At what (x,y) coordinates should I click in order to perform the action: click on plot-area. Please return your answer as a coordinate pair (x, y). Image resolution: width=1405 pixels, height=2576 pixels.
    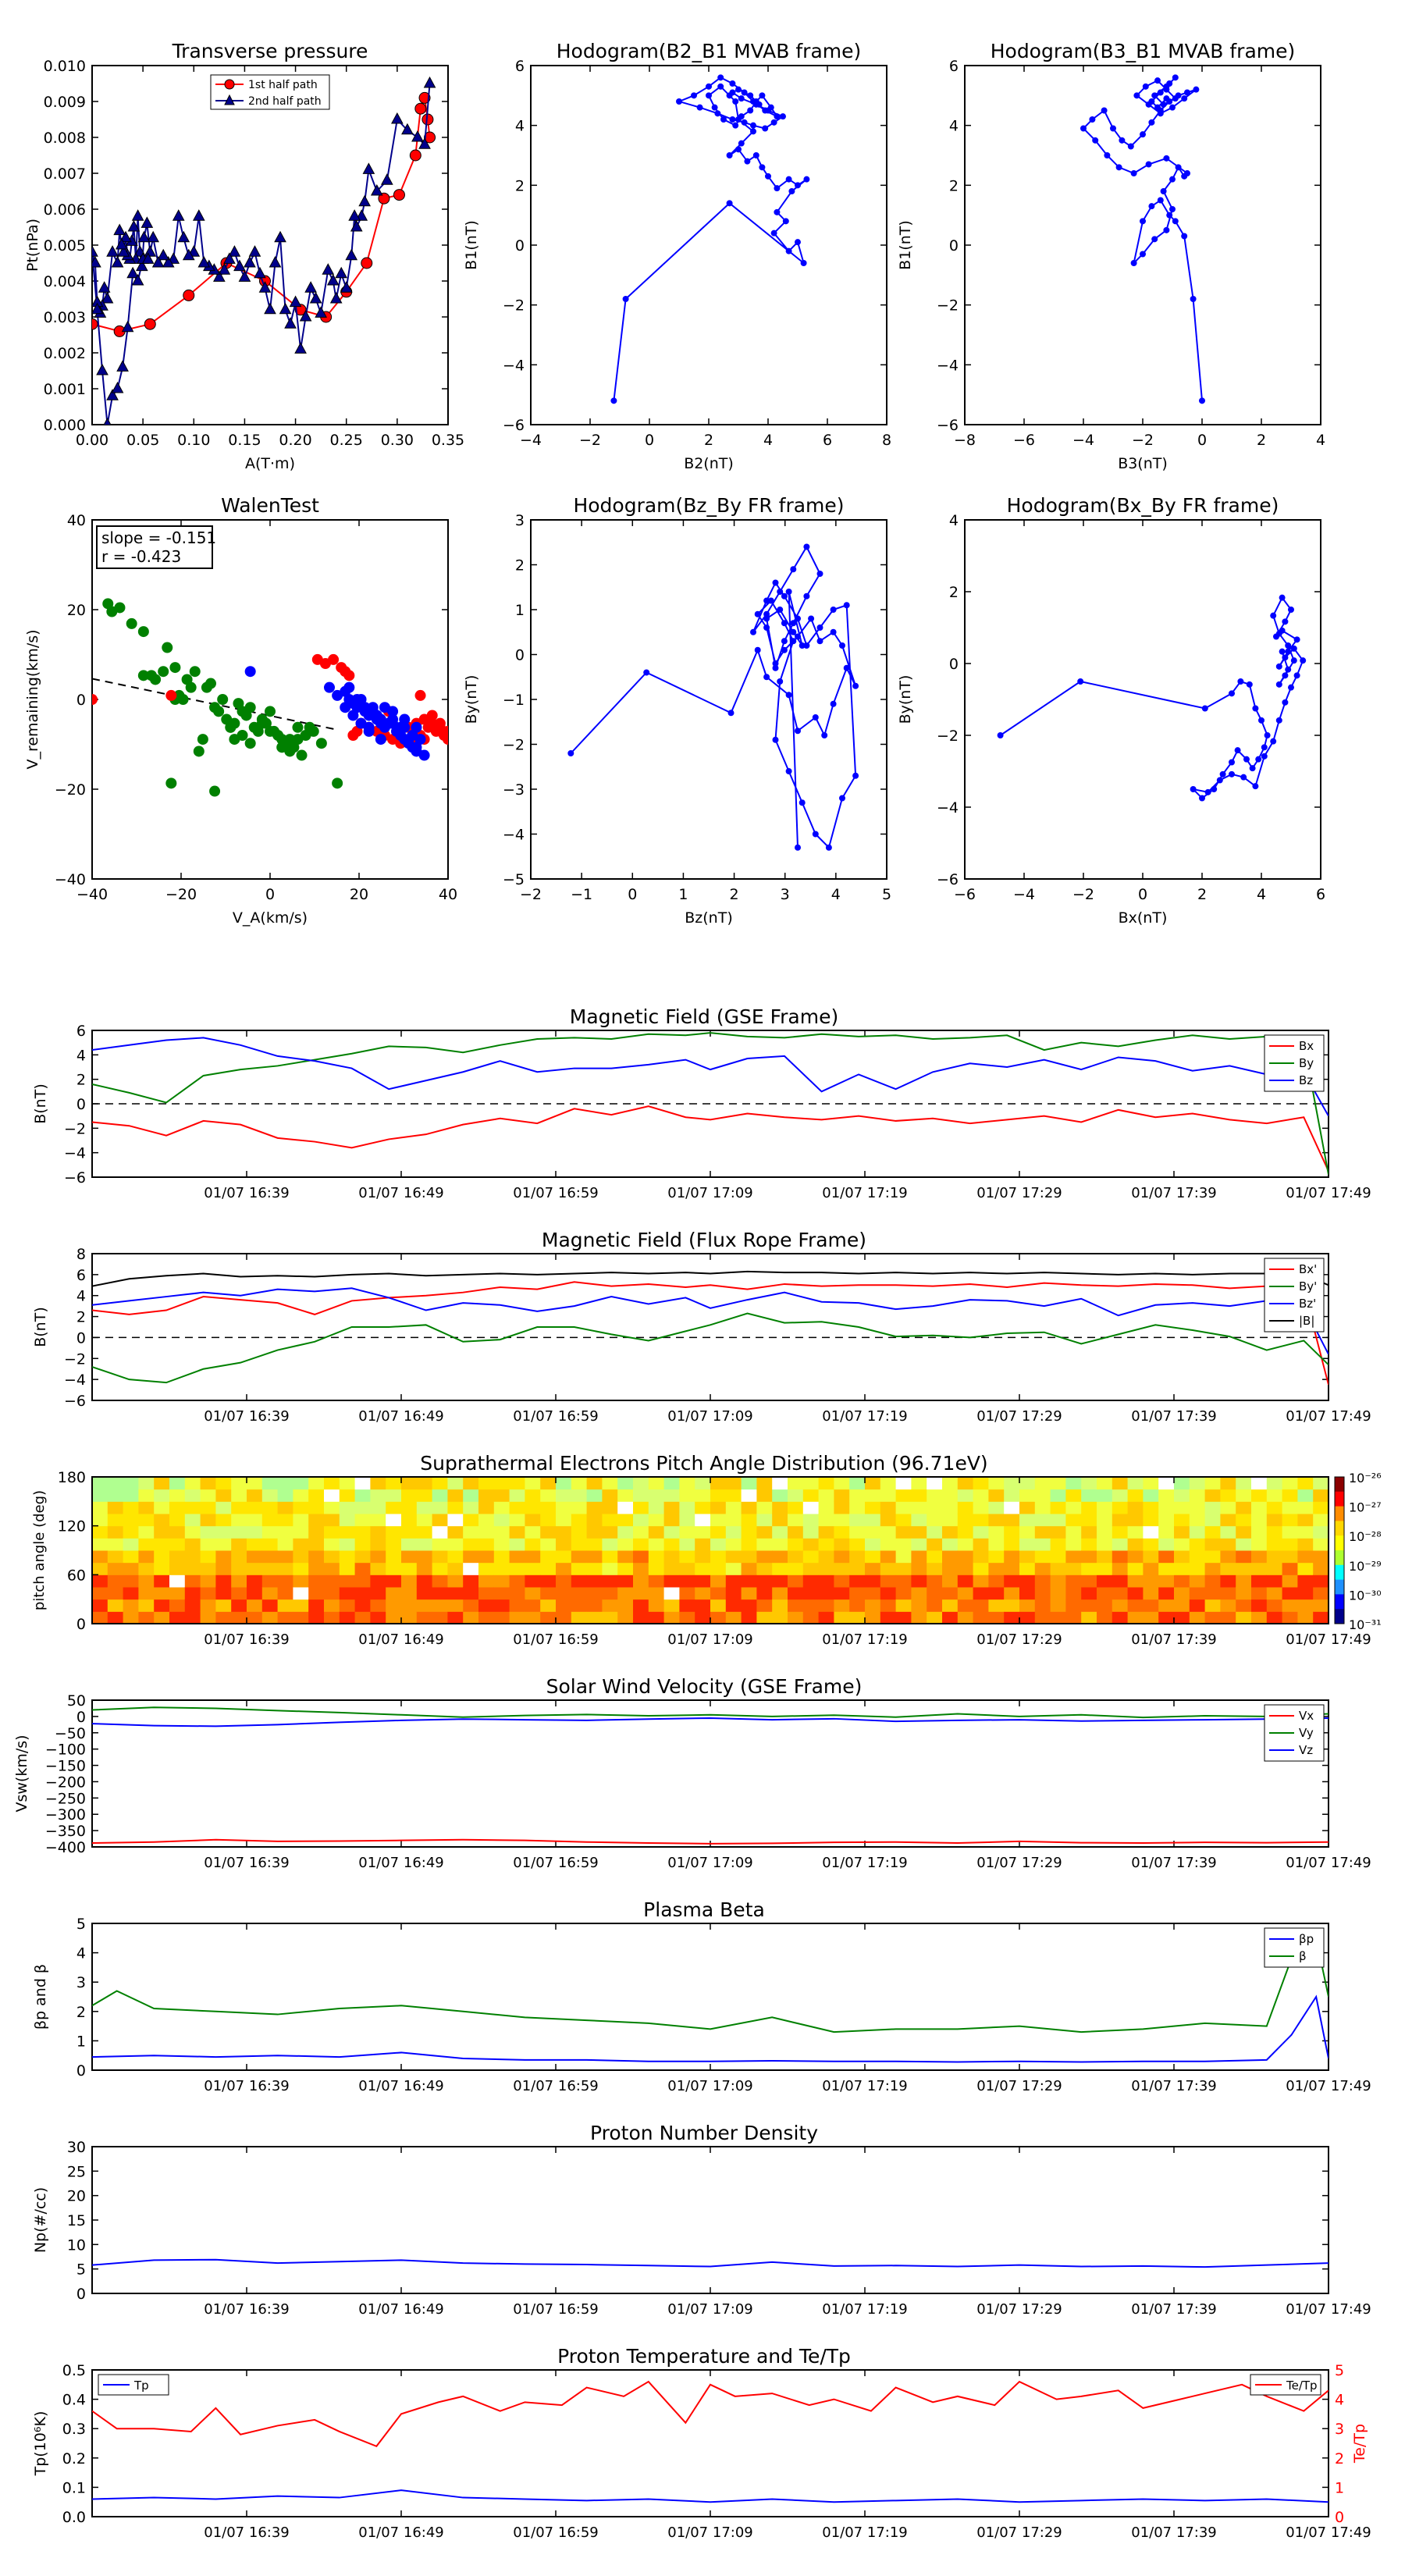
    Looking at the image, I should click on (711, 2263).